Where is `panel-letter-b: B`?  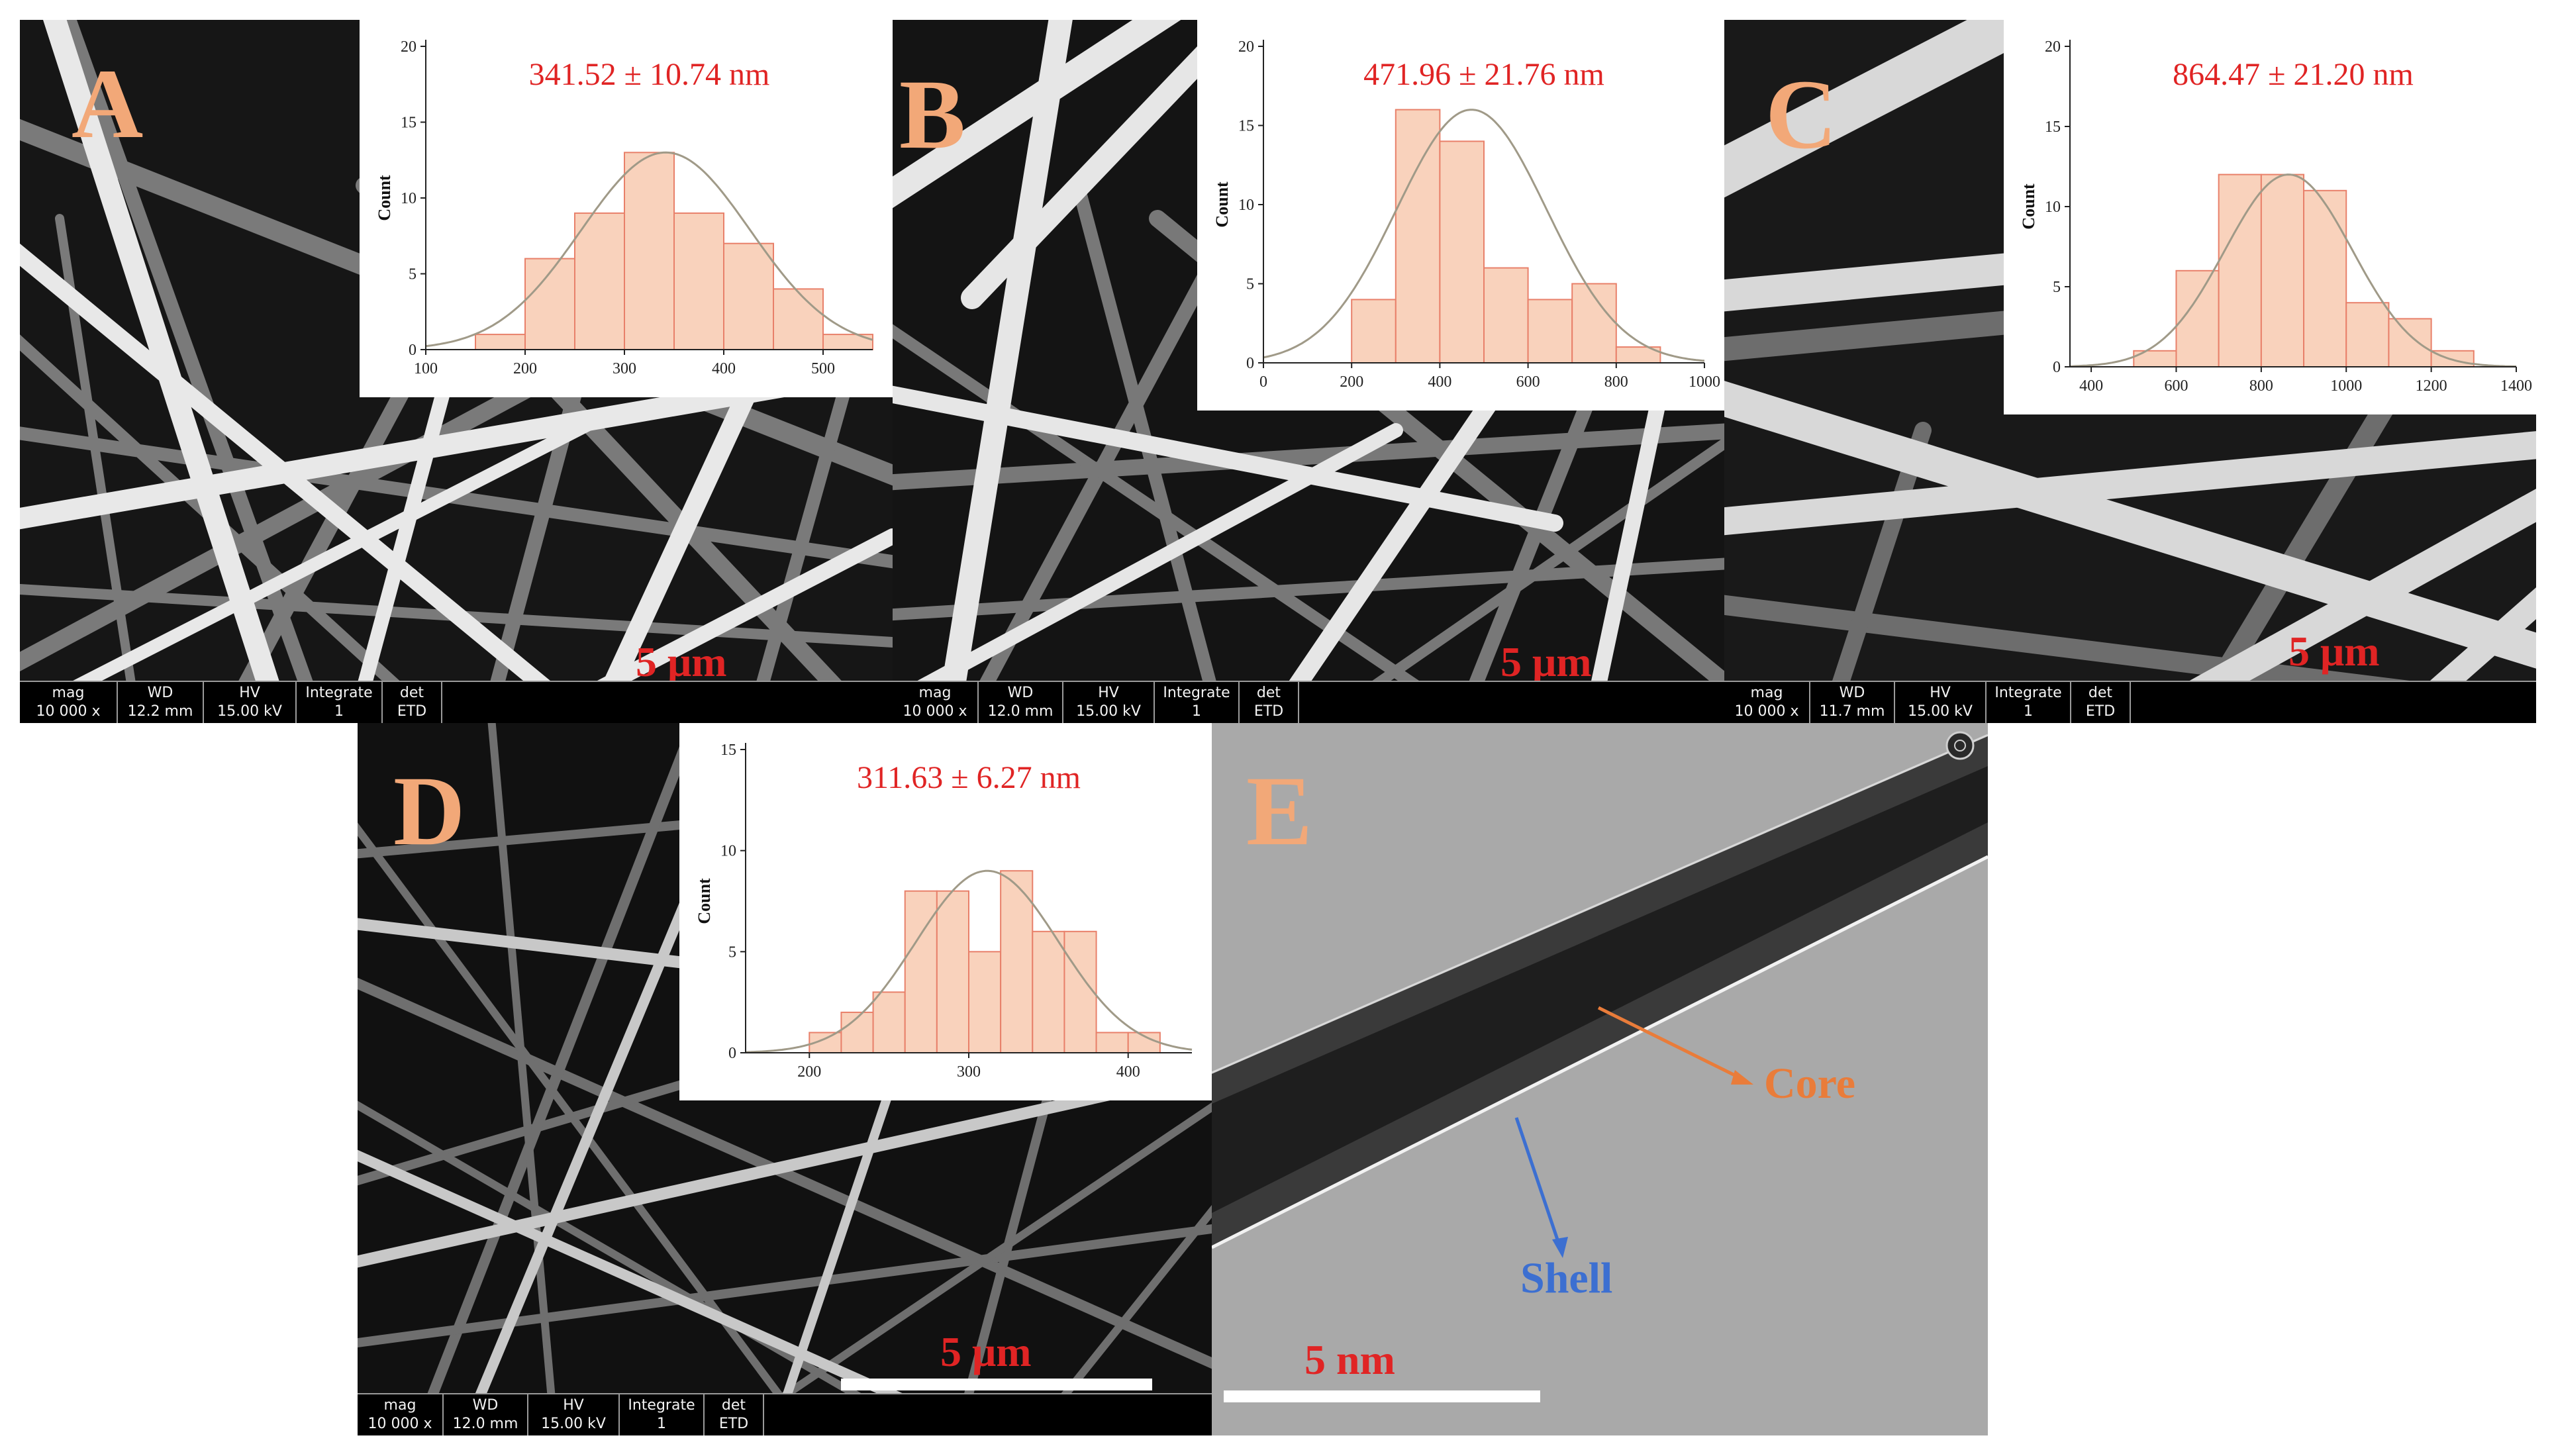
panel-letter-b: B is located at coordinates (932, 115).